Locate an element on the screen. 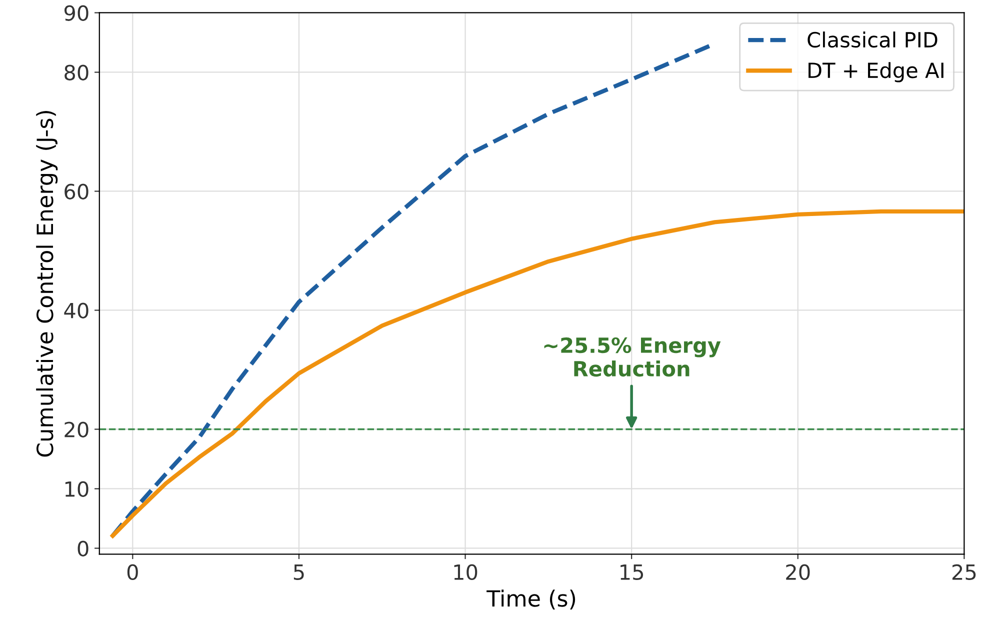  y-tick-label: 10 is located at coordinates (76, 489).